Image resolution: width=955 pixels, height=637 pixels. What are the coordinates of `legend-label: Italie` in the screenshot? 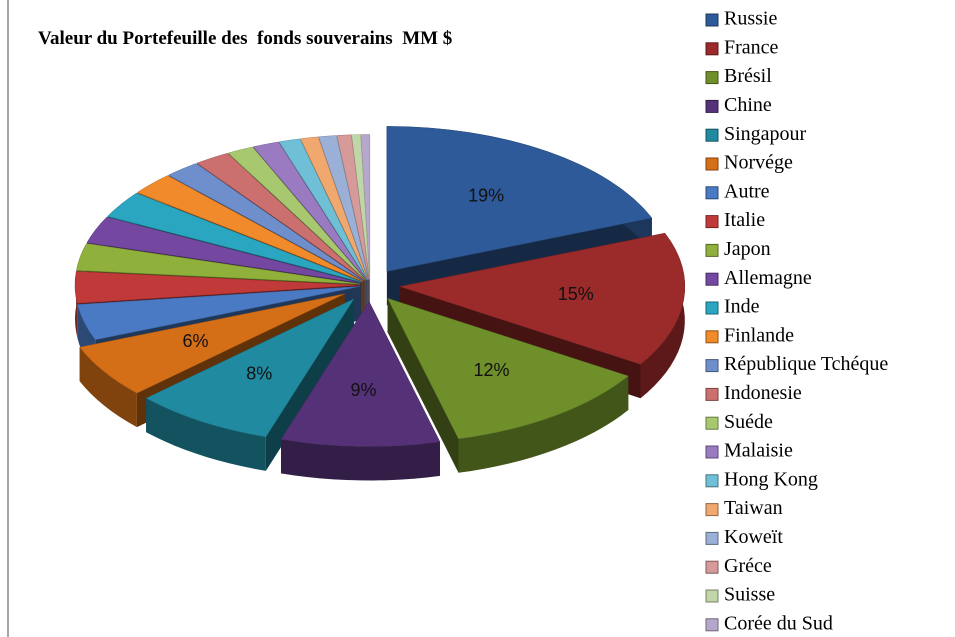 It's located at (744, 220).